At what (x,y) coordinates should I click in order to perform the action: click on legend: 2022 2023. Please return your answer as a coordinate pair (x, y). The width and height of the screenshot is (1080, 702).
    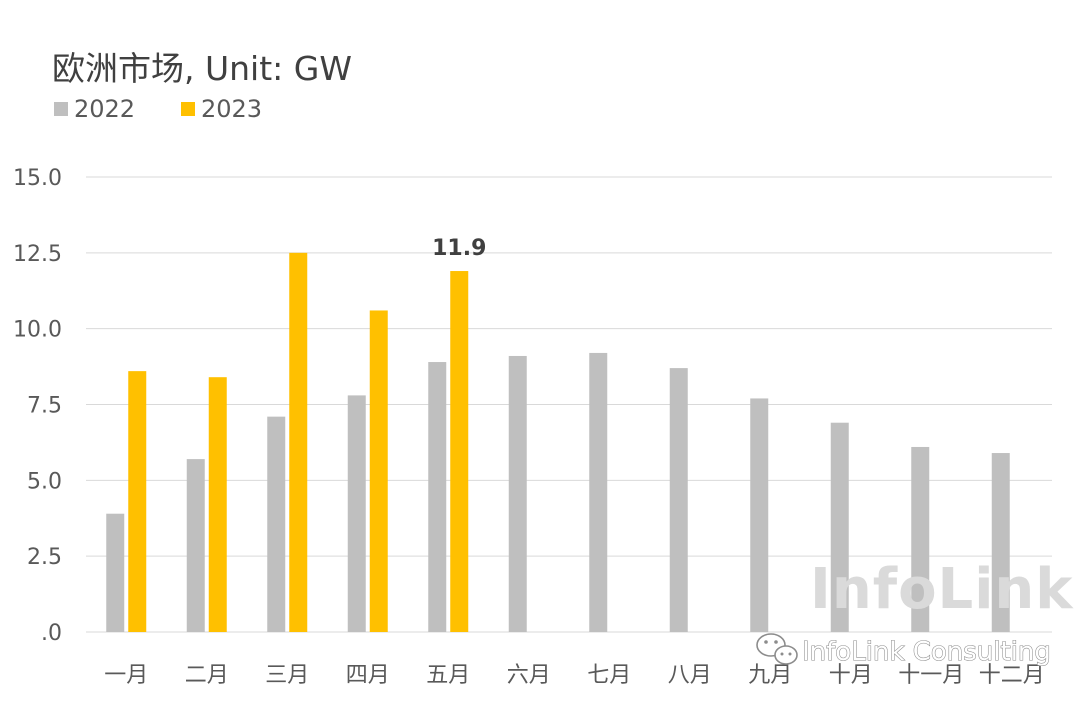
    Looking at the image, I should click on (158, 109).